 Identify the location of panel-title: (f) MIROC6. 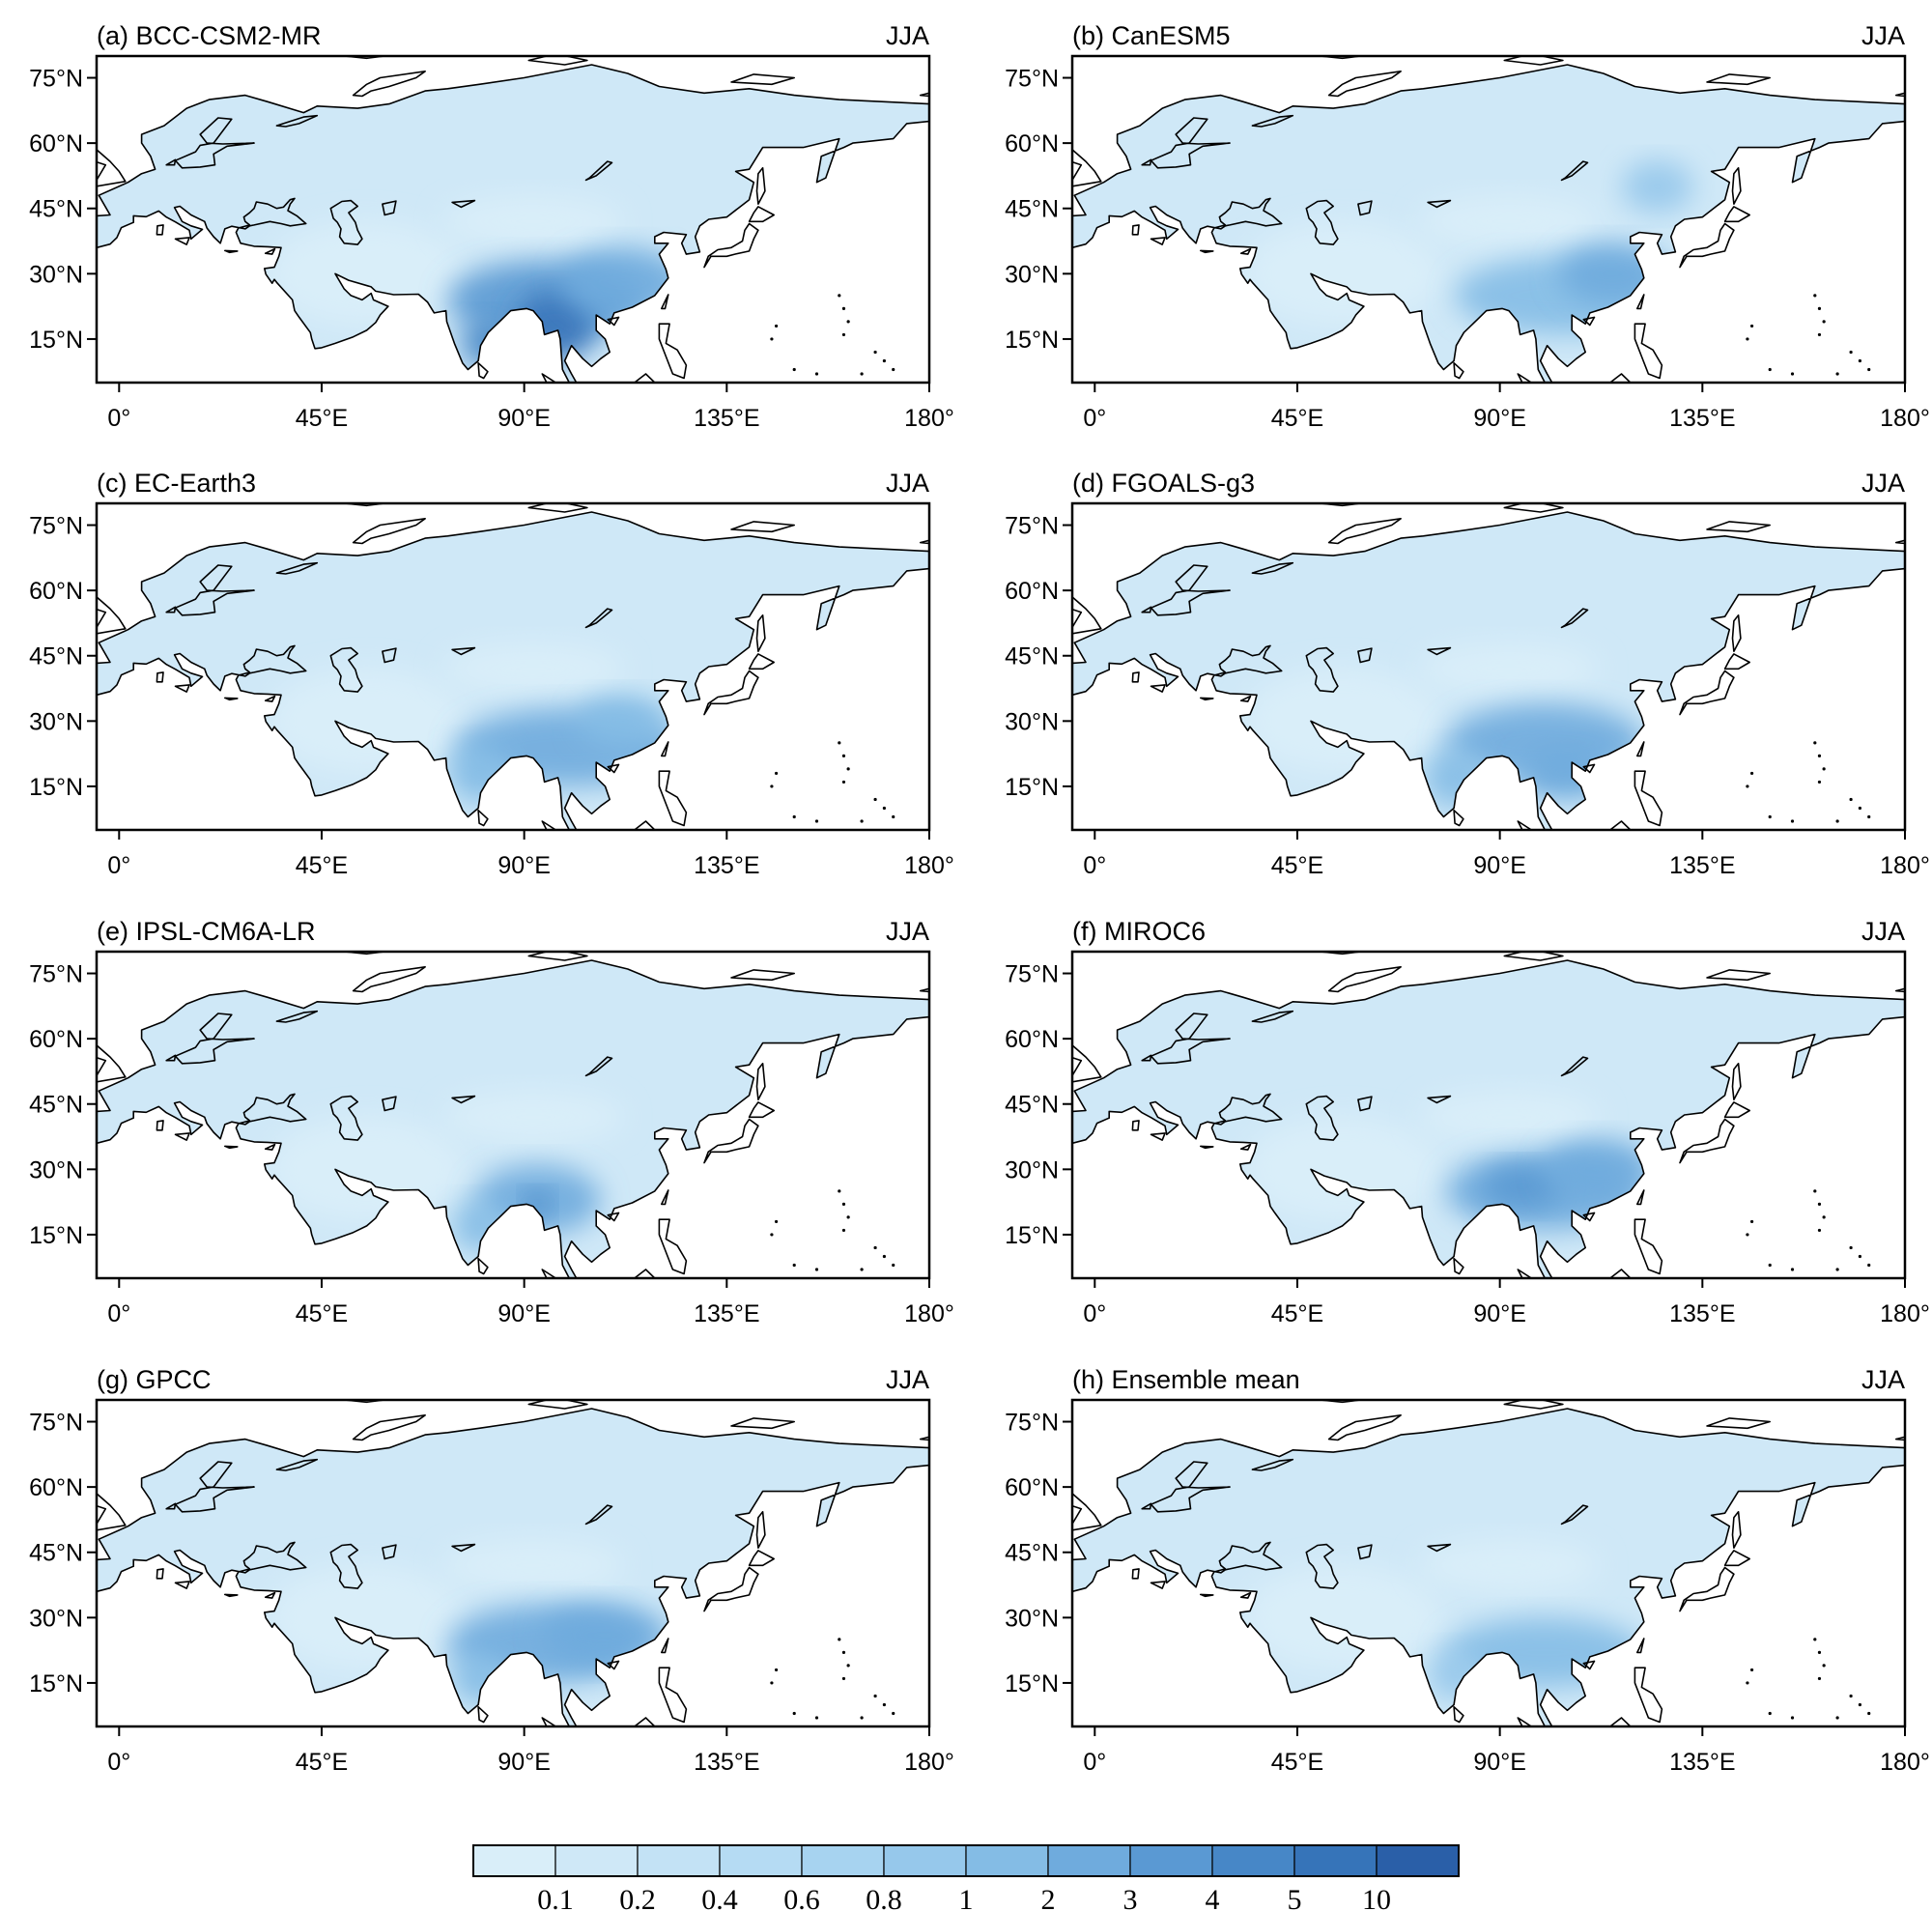
(1139, 931).